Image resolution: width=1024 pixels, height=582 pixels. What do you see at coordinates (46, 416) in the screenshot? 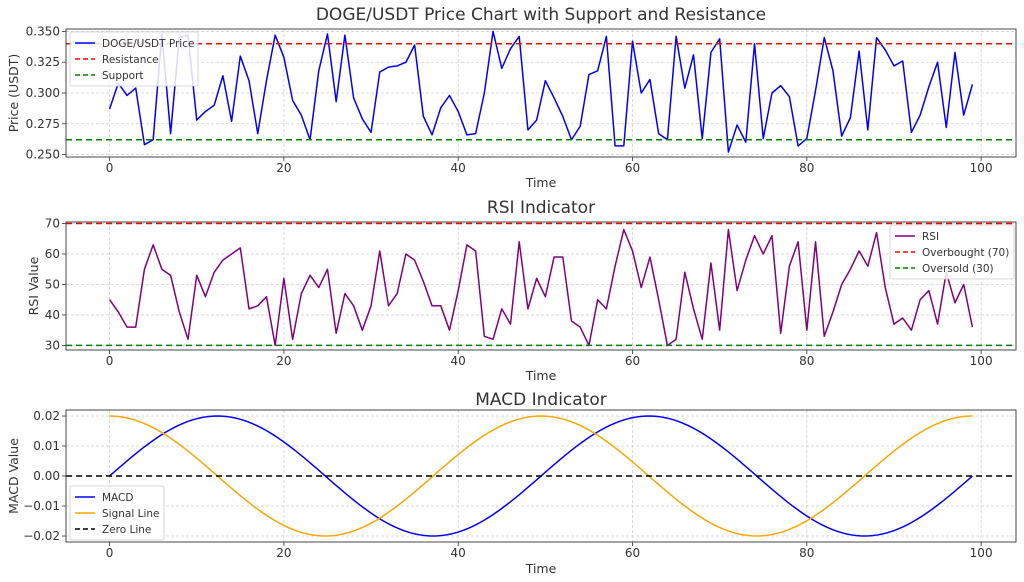
I see `y-tick-label: 0.02` at bounding box center [46, 416].